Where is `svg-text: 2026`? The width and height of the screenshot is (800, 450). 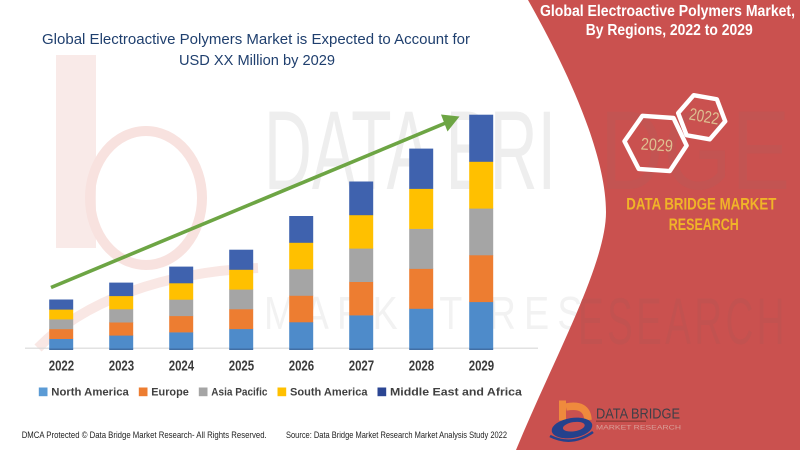
svg-text: 2026 is located at coordinates (302, 367).